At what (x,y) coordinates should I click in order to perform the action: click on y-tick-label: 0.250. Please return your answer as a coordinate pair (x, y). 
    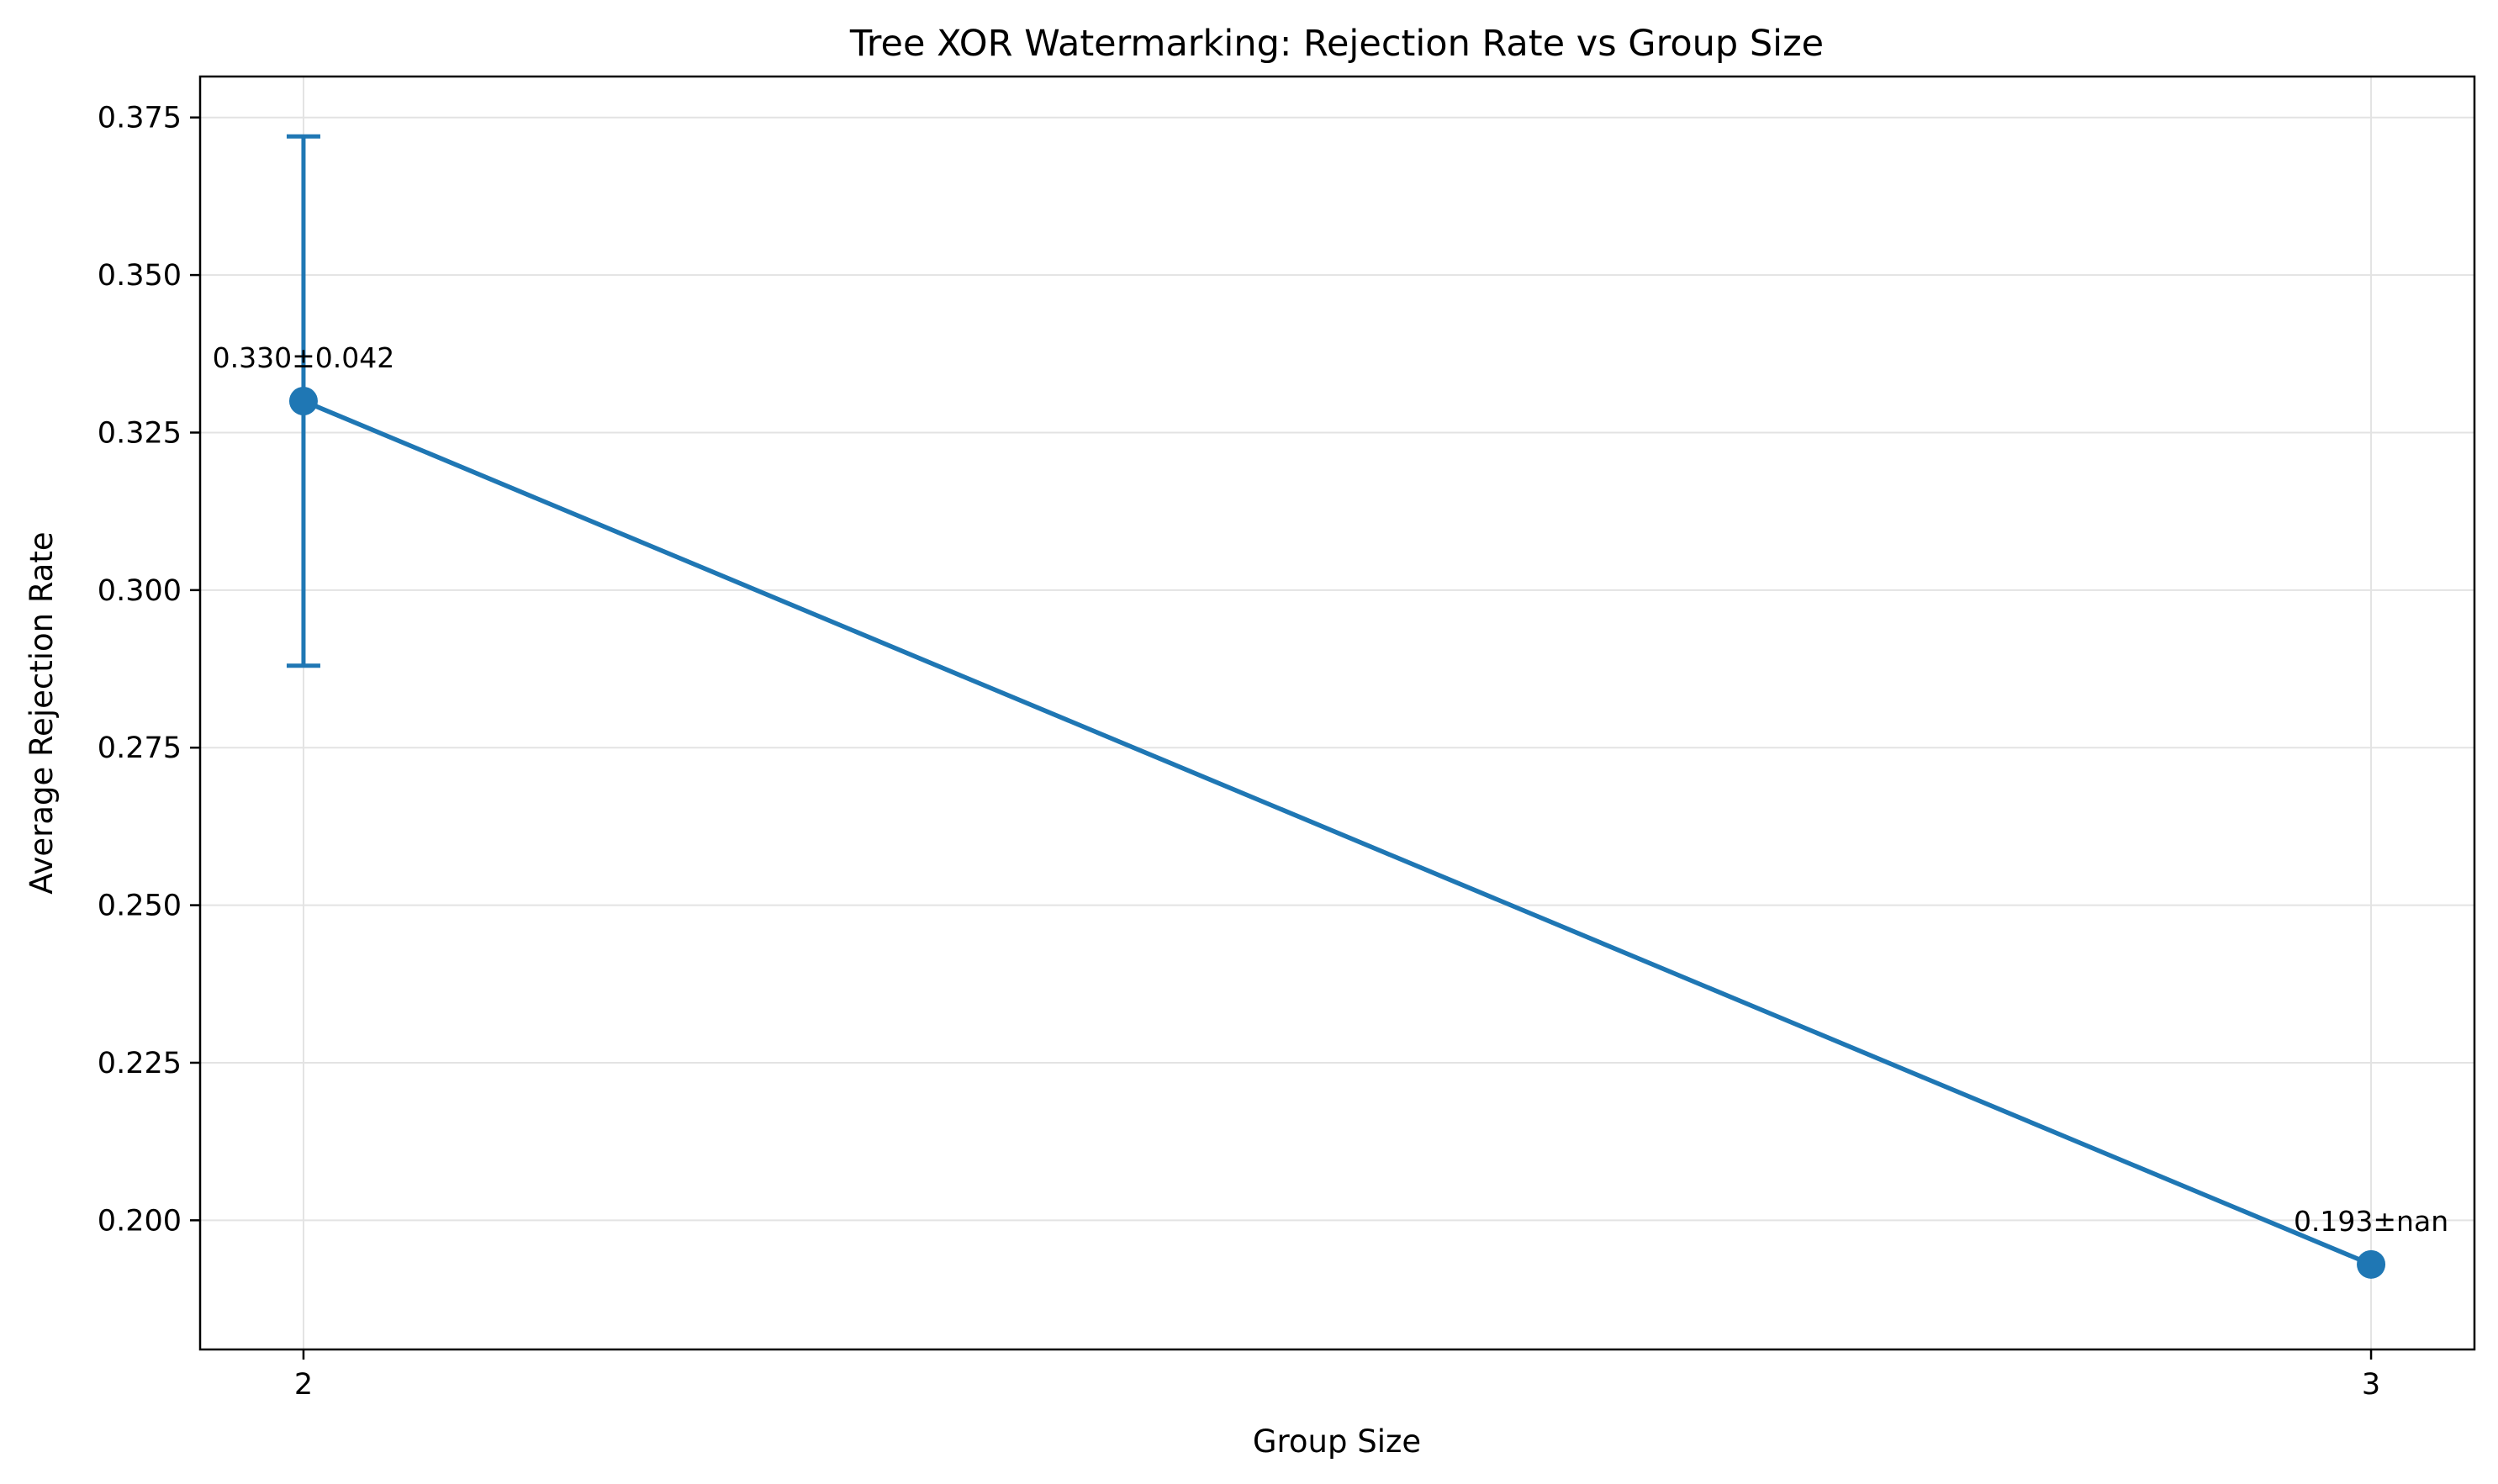
    Looking at the image, I should click on (140, 906).